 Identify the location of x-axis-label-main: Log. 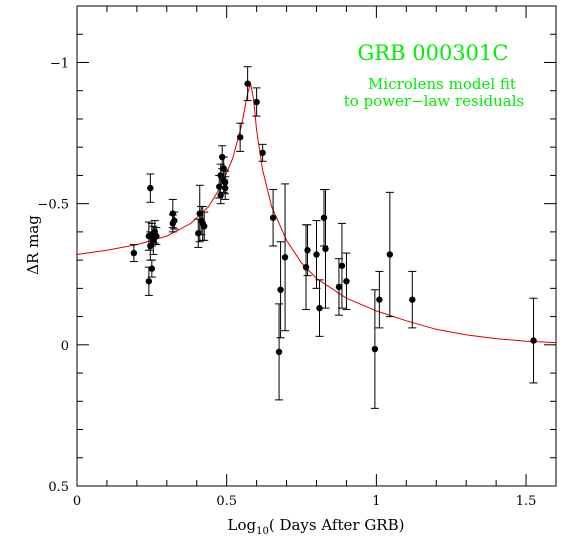
(242, 525).